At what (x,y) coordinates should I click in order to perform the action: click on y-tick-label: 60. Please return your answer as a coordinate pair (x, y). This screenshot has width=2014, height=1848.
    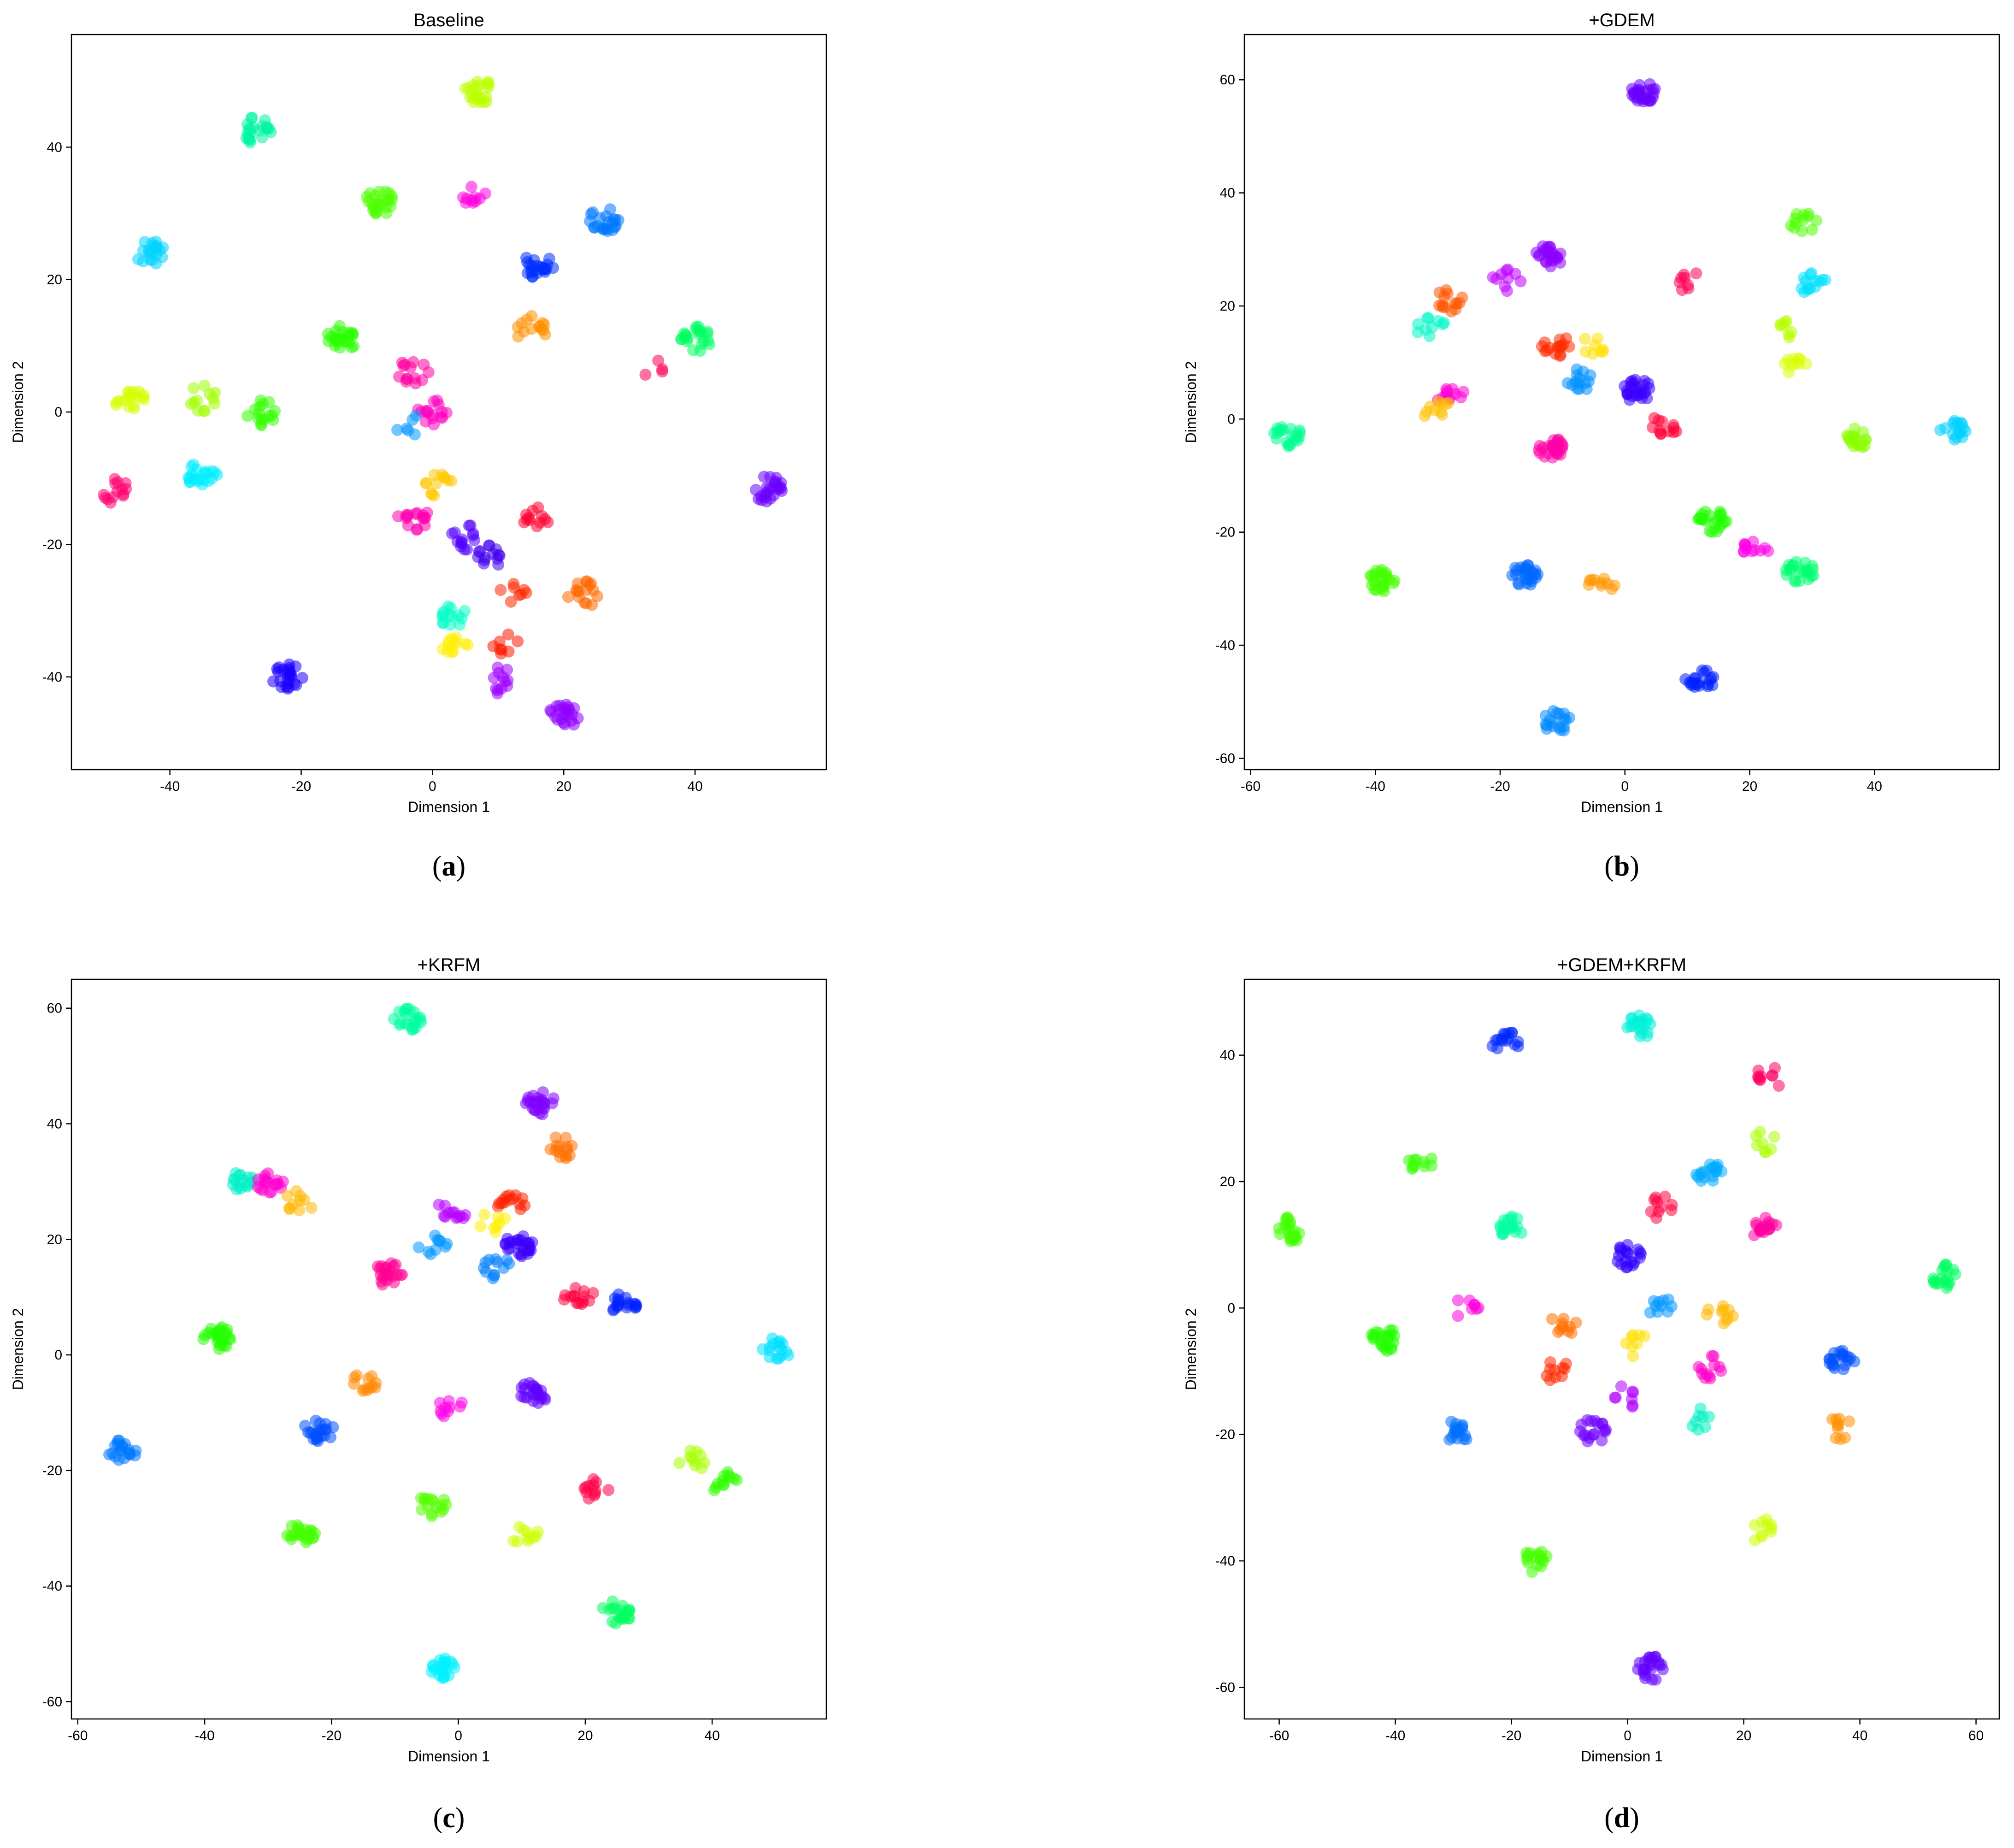
    Looking at the image, I should click on (1227, 80).